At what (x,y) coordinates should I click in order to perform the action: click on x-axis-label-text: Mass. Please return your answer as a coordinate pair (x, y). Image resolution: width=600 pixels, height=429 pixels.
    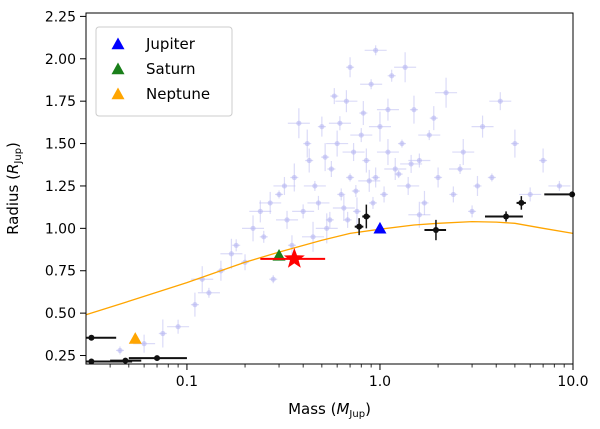
    Looking at the image, I should click on (307, 409).